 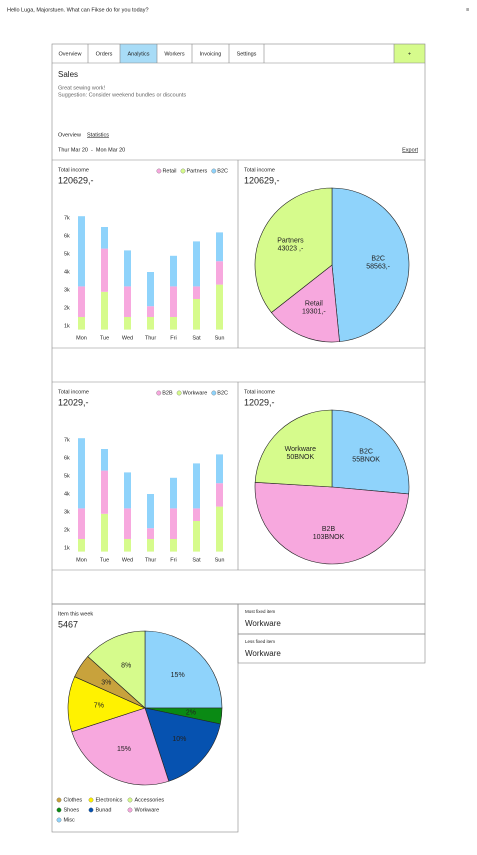 I want to click on active-tab-bg, so click(x=138, y=53).